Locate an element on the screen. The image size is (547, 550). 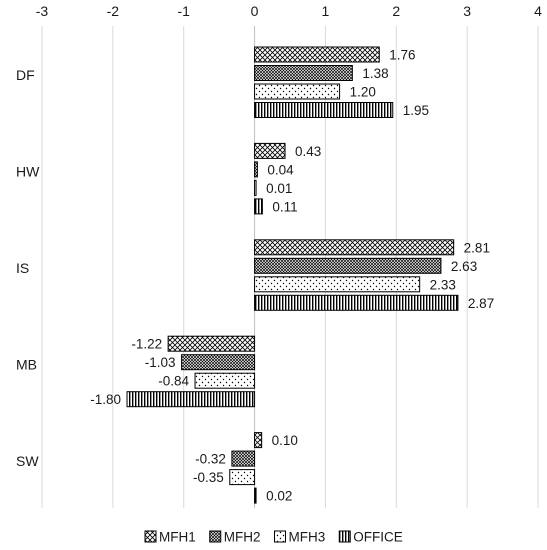
category-label: SW is located at coordinates (27, 461).